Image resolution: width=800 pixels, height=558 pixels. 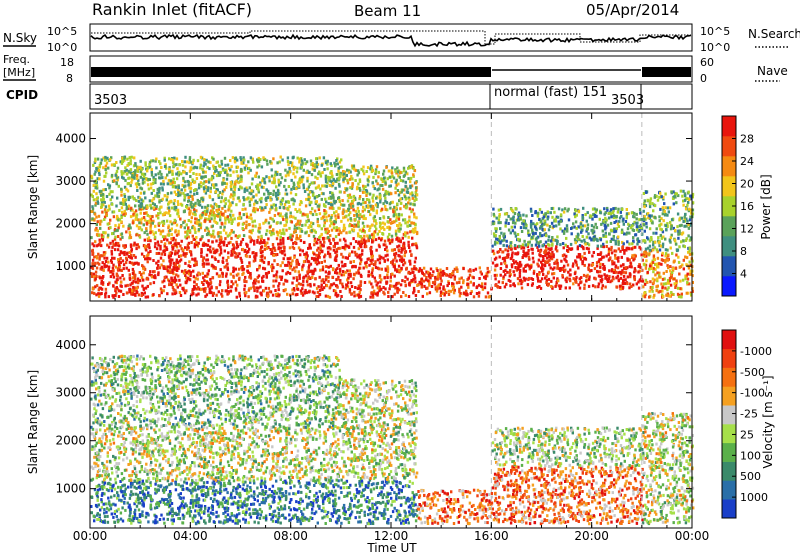 What do you see at coordinates (391, 40) in the screenshot?
I see `nsky-trace` at bounding box center [391, 40].